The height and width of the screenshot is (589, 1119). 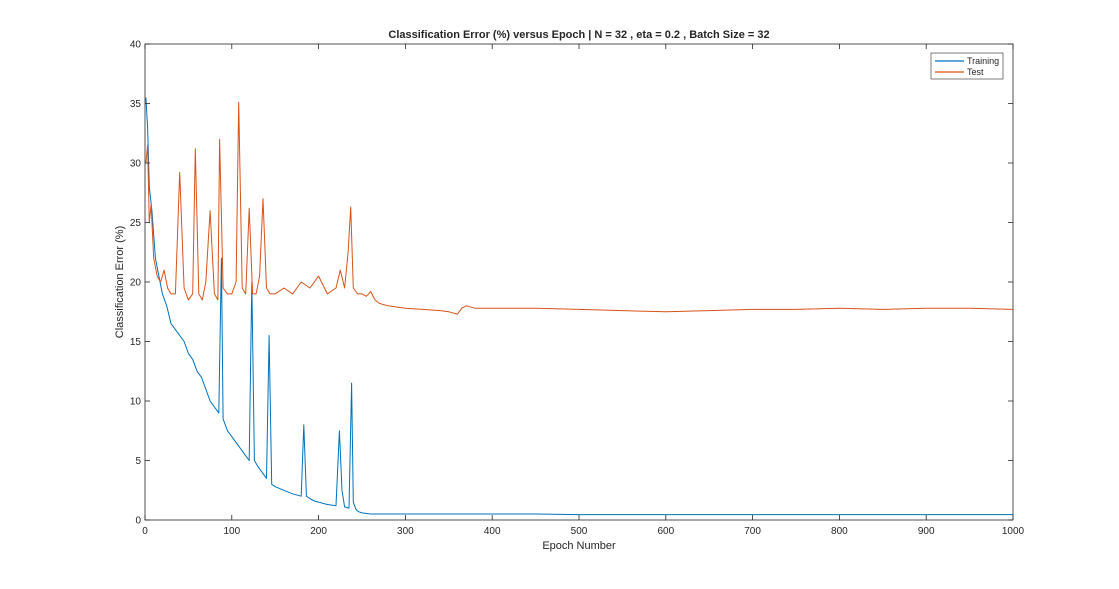 What do you see at coordinates (136, 45) in the screenshot?
I see `y-tick-label: 40` at bounding box center [136, 45].